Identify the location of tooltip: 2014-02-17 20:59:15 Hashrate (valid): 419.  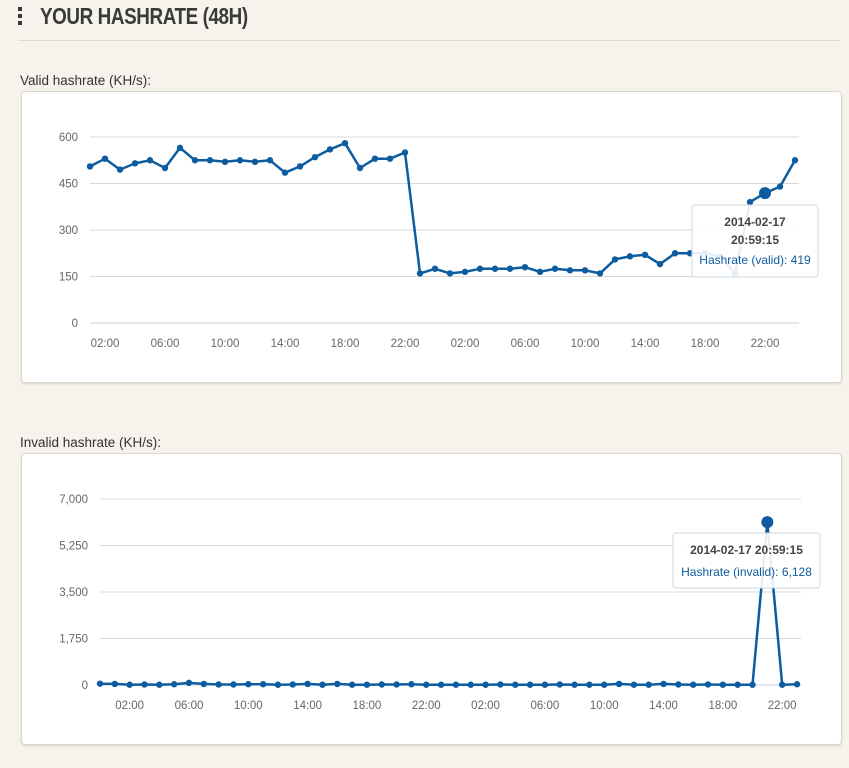
(755, 241).